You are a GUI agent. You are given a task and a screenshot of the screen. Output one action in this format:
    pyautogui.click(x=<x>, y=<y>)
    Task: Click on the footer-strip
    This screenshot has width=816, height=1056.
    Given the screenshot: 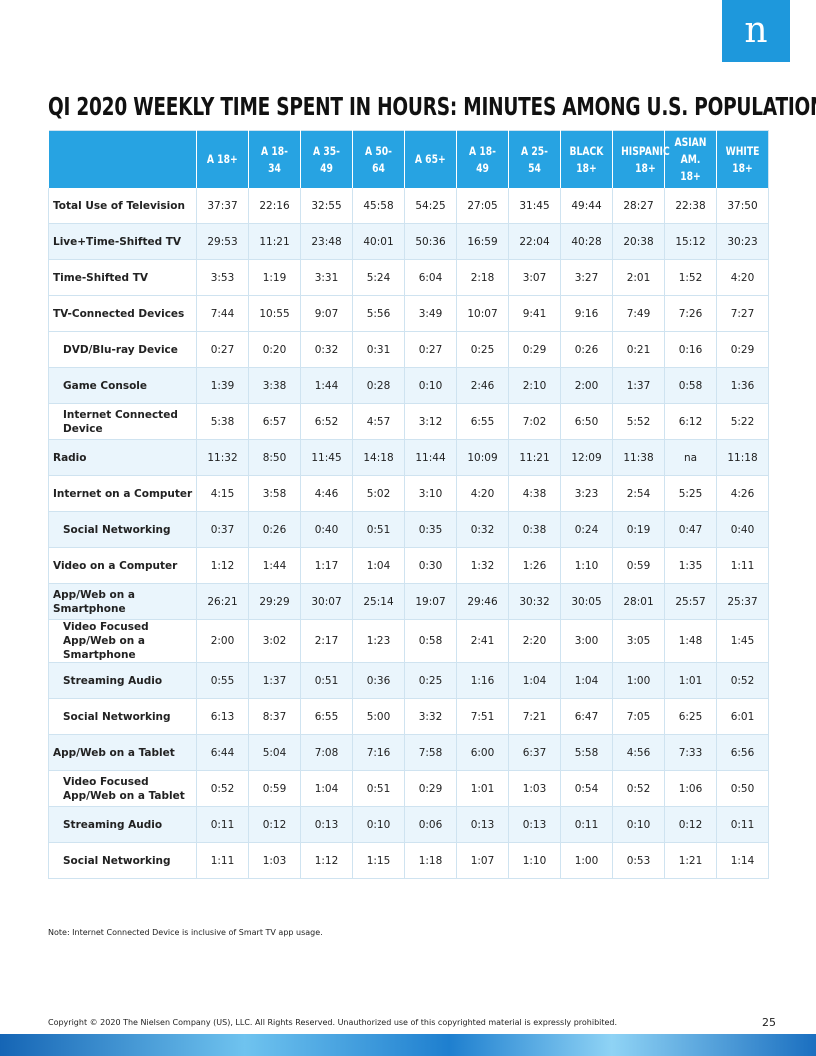 What is the action you would take?
    pyautogui.click(x=408, y=1045)
    